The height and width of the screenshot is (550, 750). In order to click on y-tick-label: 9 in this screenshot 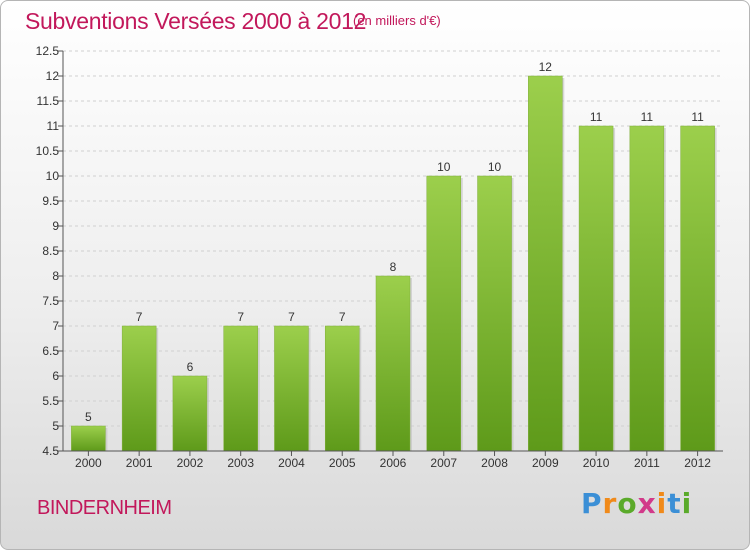, I will do `click(55, 226)`.